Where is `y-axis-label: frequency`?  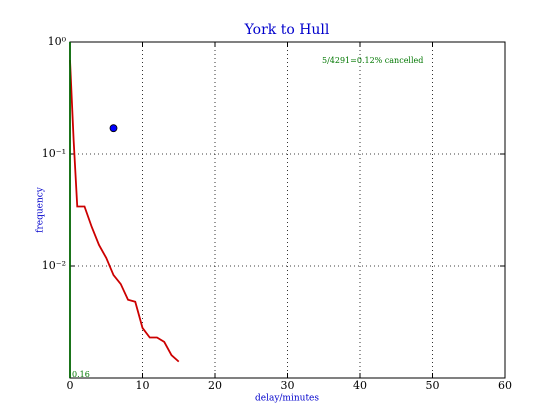 y-axis-label: frequency is located at coordinates (41, 209).